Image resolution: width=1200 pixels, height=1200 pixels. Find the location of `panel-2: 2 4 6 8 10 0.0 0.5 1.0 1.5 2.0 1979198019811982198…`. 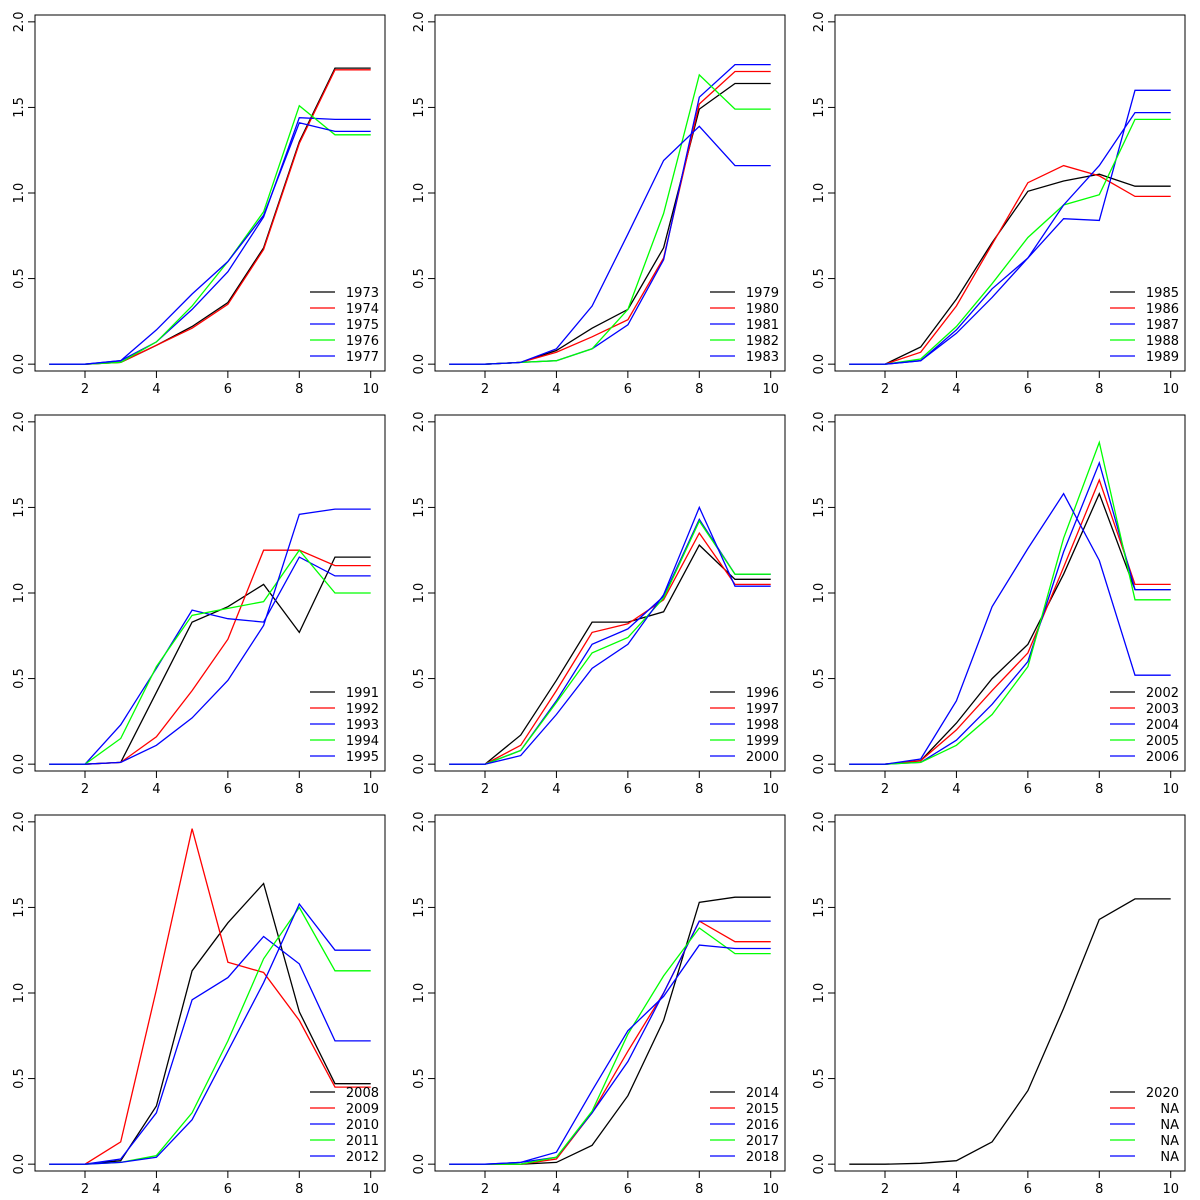

panel-2: 2 4 6 8 10 0.0 0.5 1.0 1.5 2.0 1979198019811982198… is located at coordinates (599, 204).